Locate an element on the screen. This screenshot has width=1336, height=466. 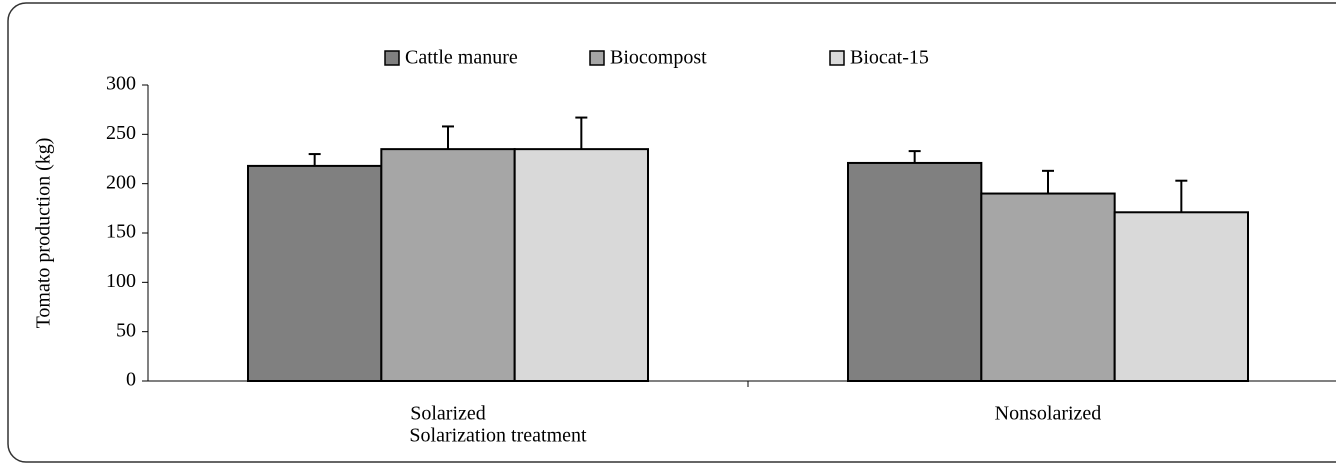
y-tick-label: 0 is located at coordinates (131, 380).